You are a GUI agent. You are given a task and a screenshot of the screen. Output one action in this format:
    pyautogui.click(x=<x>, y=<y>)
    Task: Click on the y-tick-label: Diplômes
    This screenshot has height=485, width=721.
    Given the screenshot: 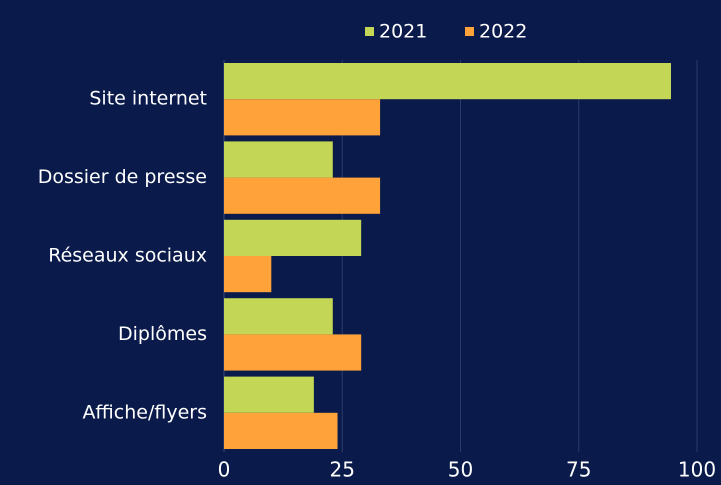 What is the action you would take?
    pyautogui.click(x=162, y=334)
    